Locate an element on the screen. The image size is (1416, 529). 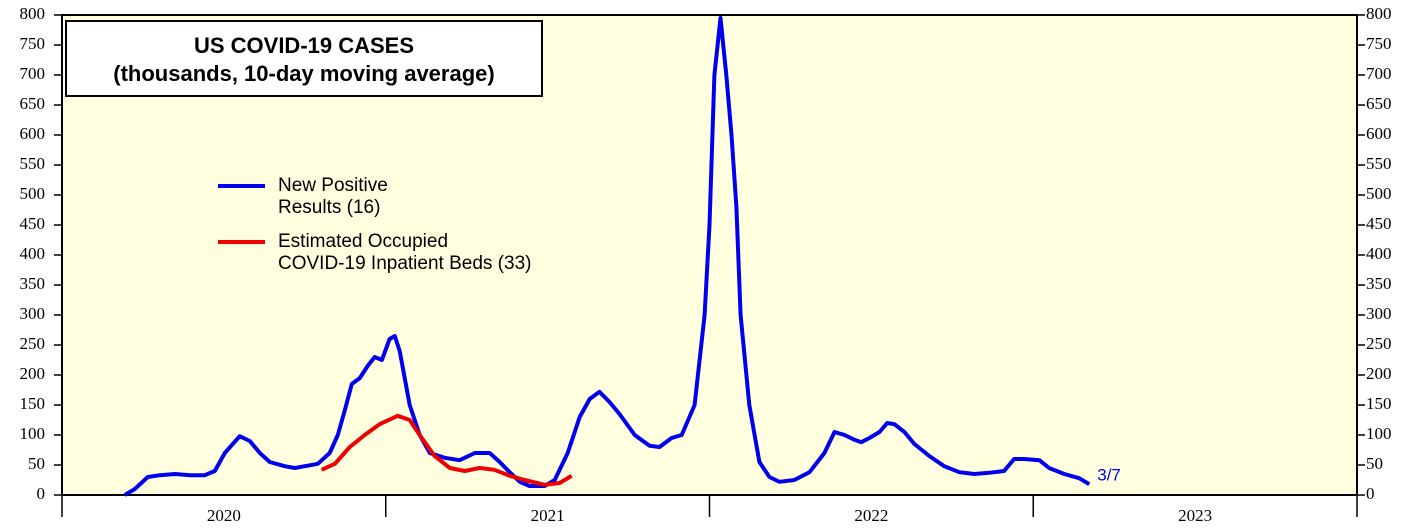
x-category-label: 2020 is located at coordinates (224, 515).